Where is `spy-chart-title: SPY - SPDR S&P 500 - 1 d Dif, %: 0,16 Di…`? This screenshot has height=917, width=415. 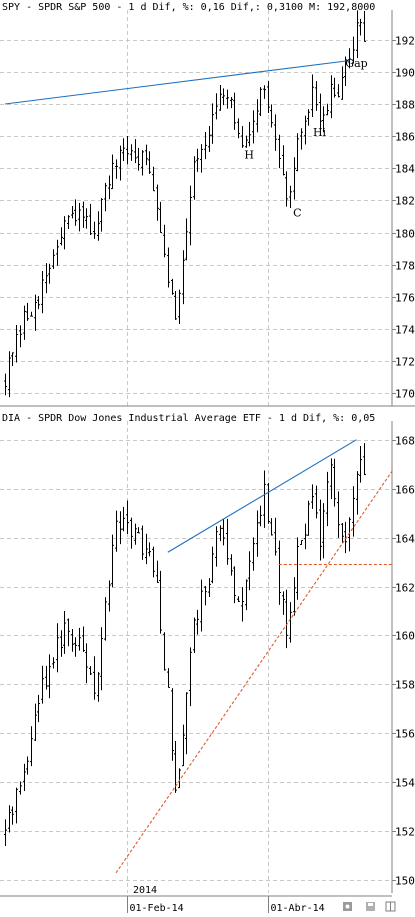
spy-chart-title: SPY - SPDR S&P 500 - 1 d Dif, %: 0,16 Di… is located at coordinates (188, 7).